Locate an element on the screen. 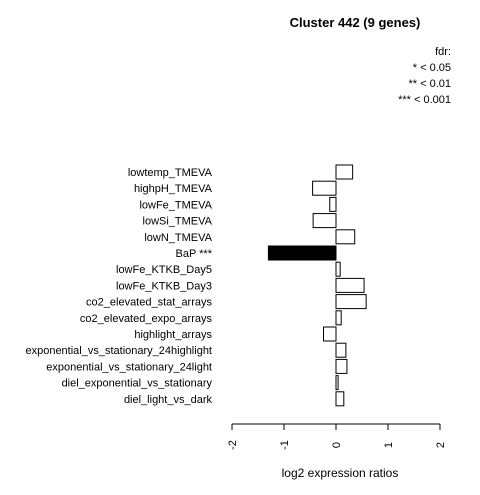 Image resolution: width=480 pixels, height=495 pixels. category-label-co2-elevated-expo-arrays: co2_elevated_expo_arrays is located at coordinates (146, 319).